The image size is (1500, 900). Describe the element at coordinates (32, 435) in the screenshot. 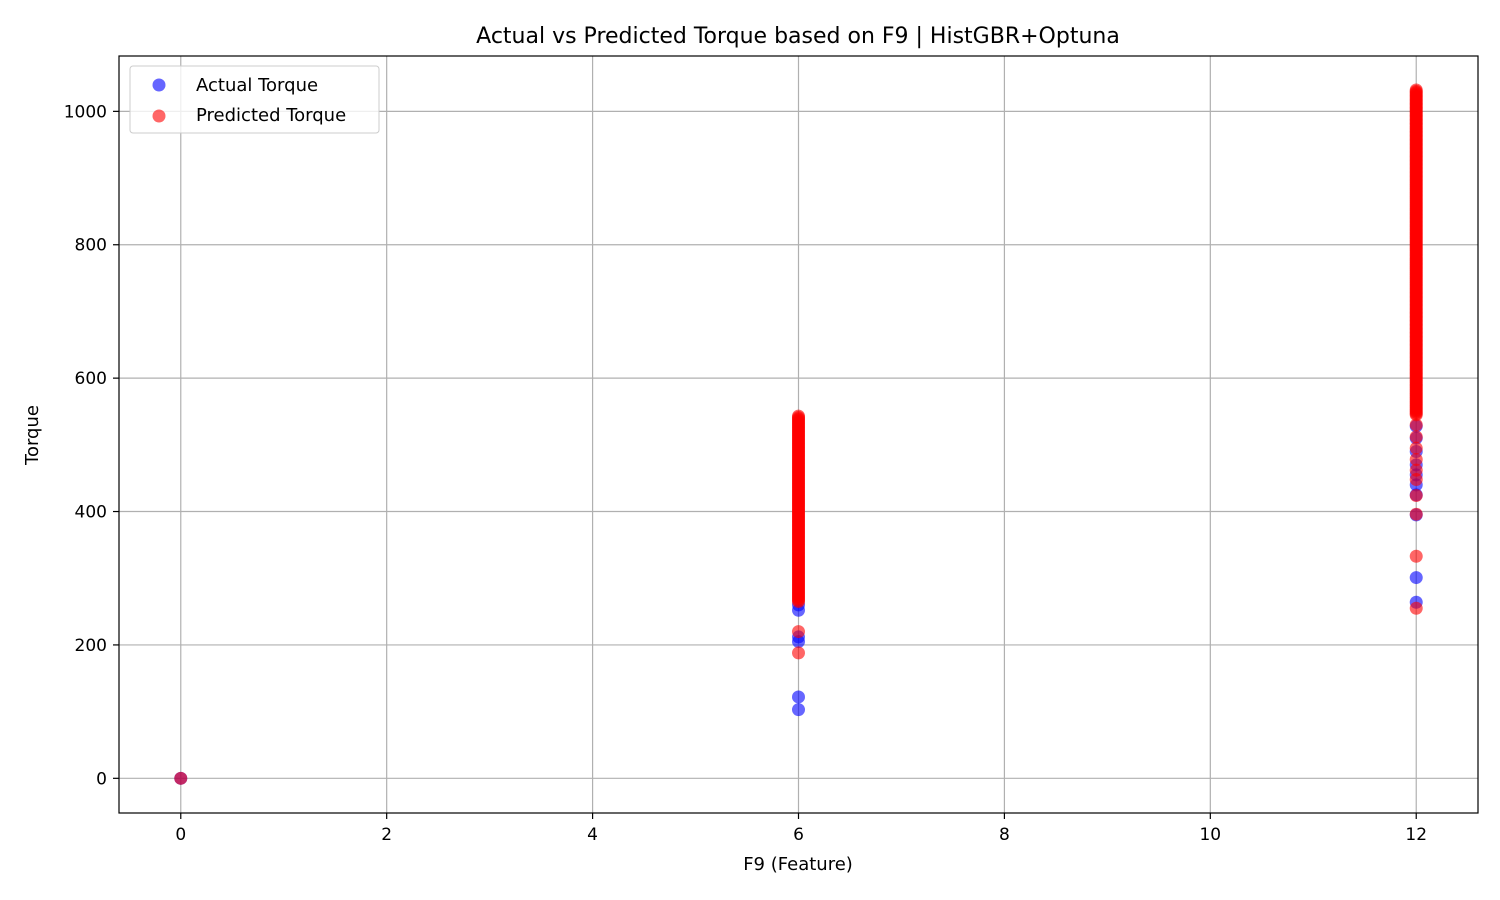

I see `y-axis-label: Torque` at that location.